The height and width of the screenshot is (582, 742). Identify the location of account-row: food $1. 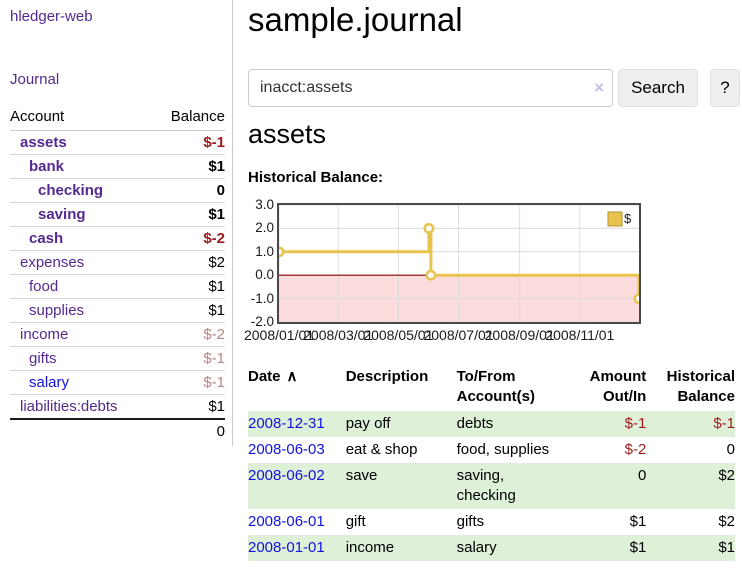
(117, 286).